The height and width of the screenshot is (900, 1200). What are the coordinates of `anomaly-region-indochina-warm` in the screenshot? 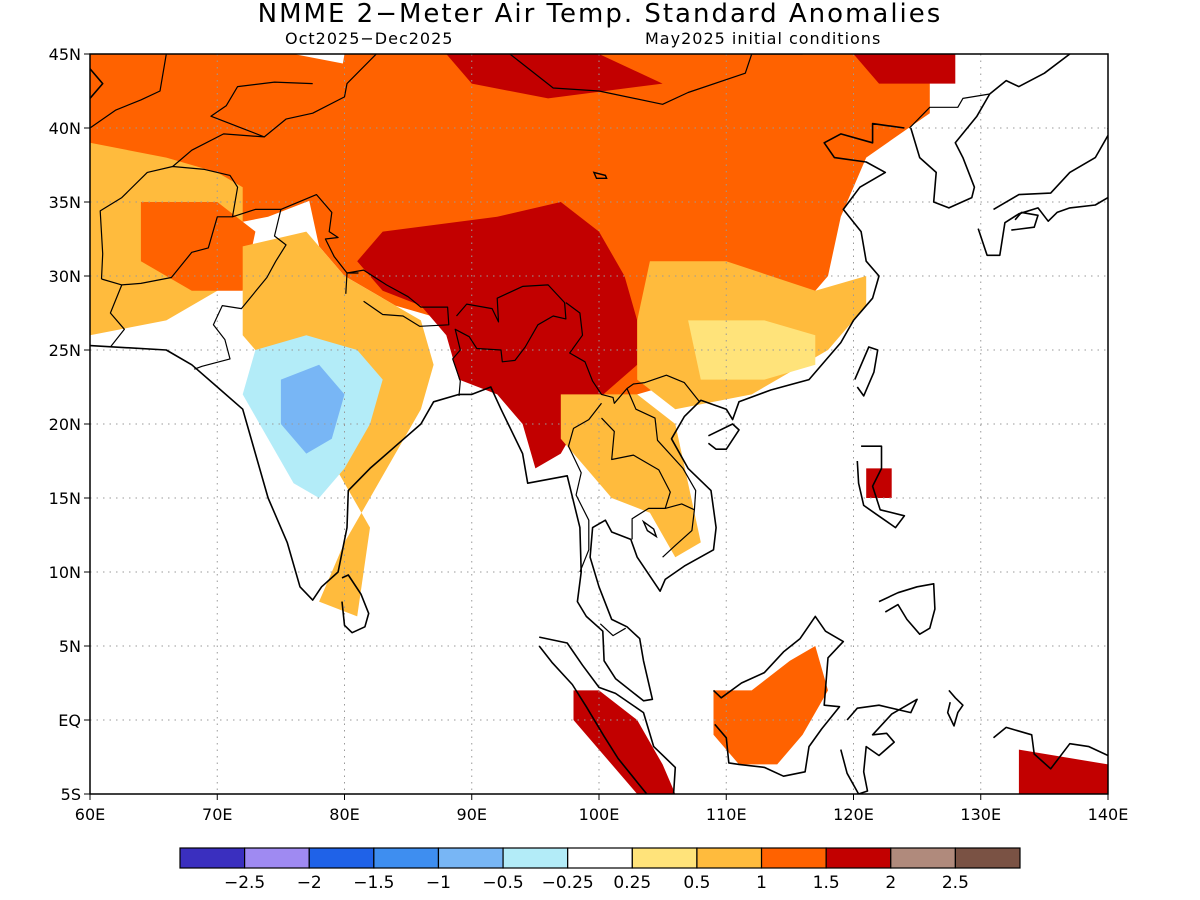 It's located at (630, 476).